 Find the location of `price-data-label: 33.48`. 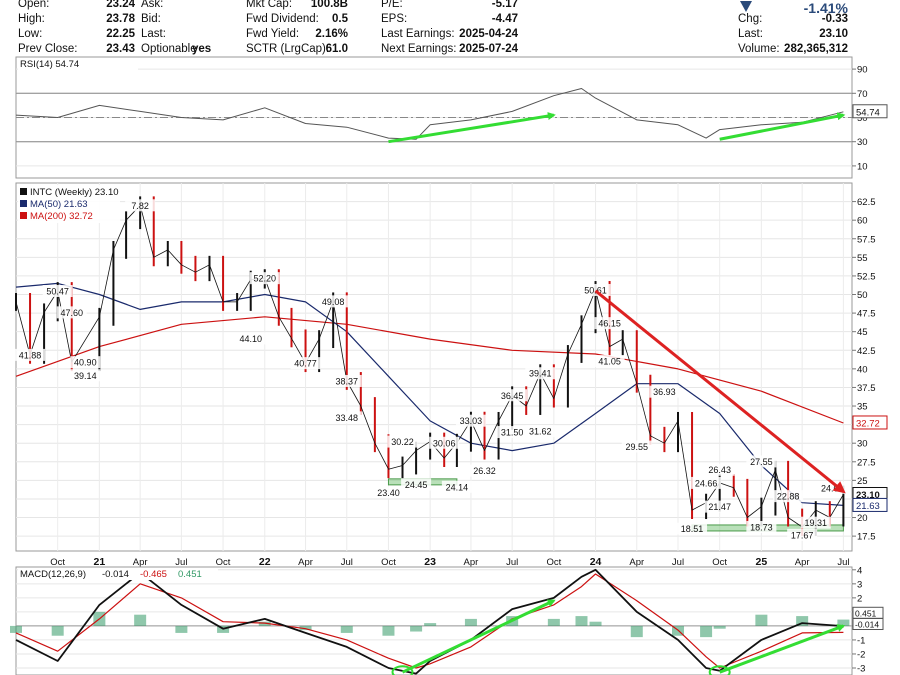

price-data-label: 33.48 is located at coordinates (347, 418).